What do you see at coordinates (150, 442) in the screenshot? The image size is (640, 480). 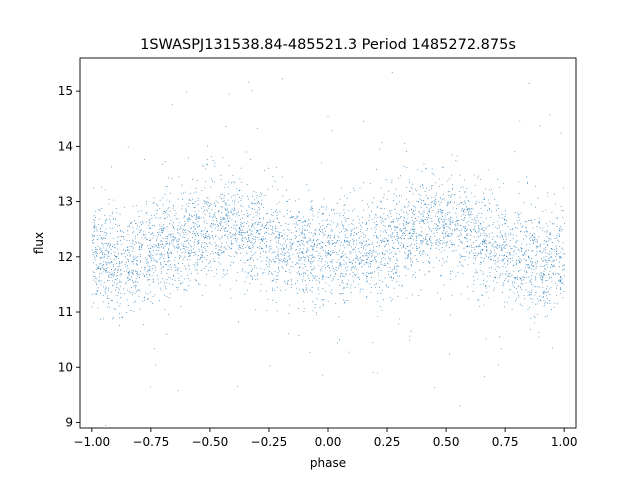 I see `x-tick-label: −0.75` at bounding box center [150, 442].